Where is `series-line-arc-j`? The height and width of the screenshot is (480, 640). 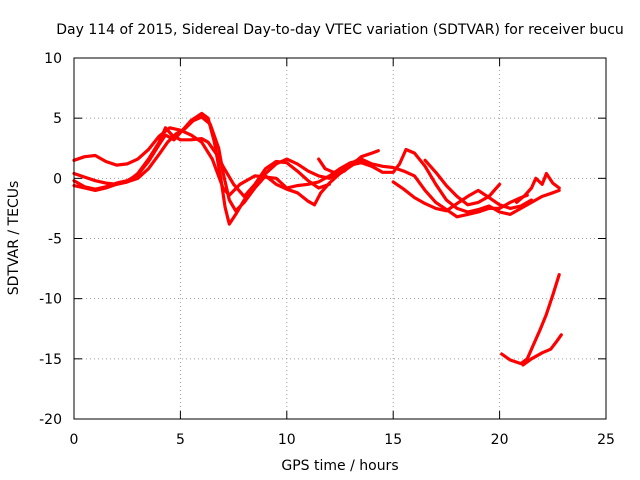 series-line-arc-j is located at coordinates (542, 350).